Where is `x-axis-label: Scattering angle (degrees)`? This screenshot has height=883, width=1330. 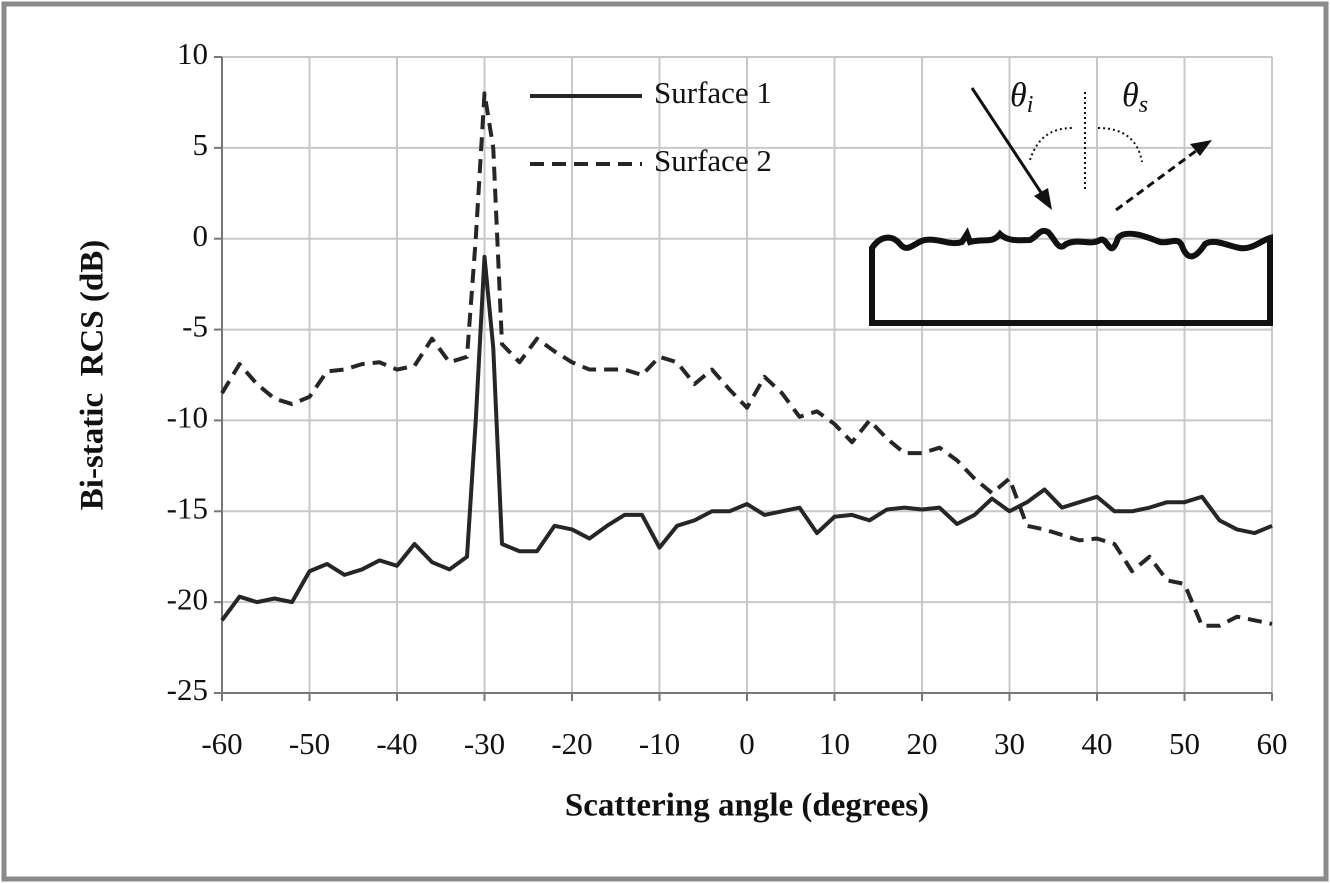 x-axis-label: Scattering angle (degrees) is located at coordinates (747, 806).